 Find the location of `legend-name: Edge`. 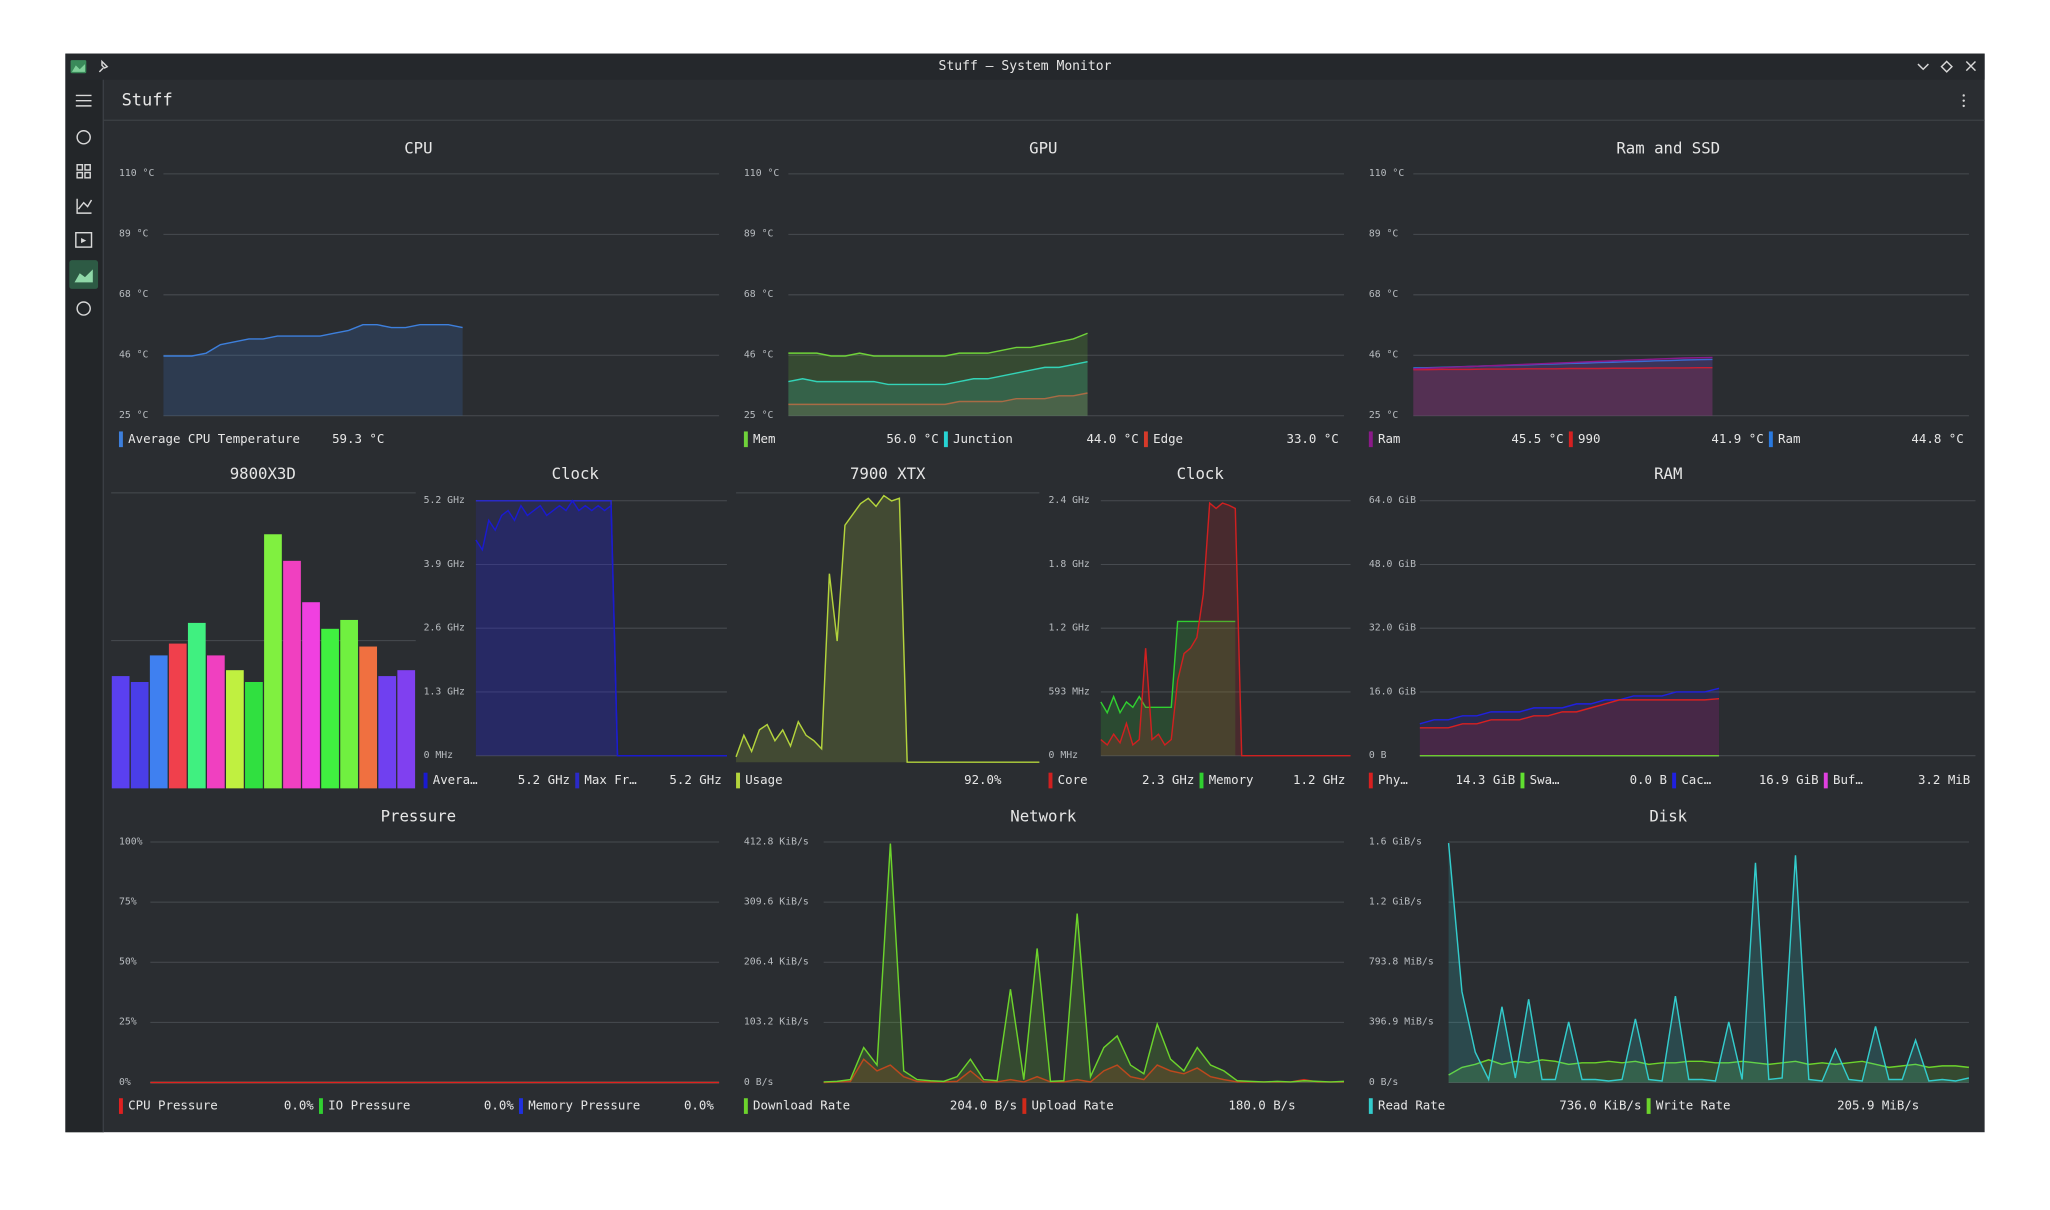

legend-name: Edge is located at coordinates (1168, 438).